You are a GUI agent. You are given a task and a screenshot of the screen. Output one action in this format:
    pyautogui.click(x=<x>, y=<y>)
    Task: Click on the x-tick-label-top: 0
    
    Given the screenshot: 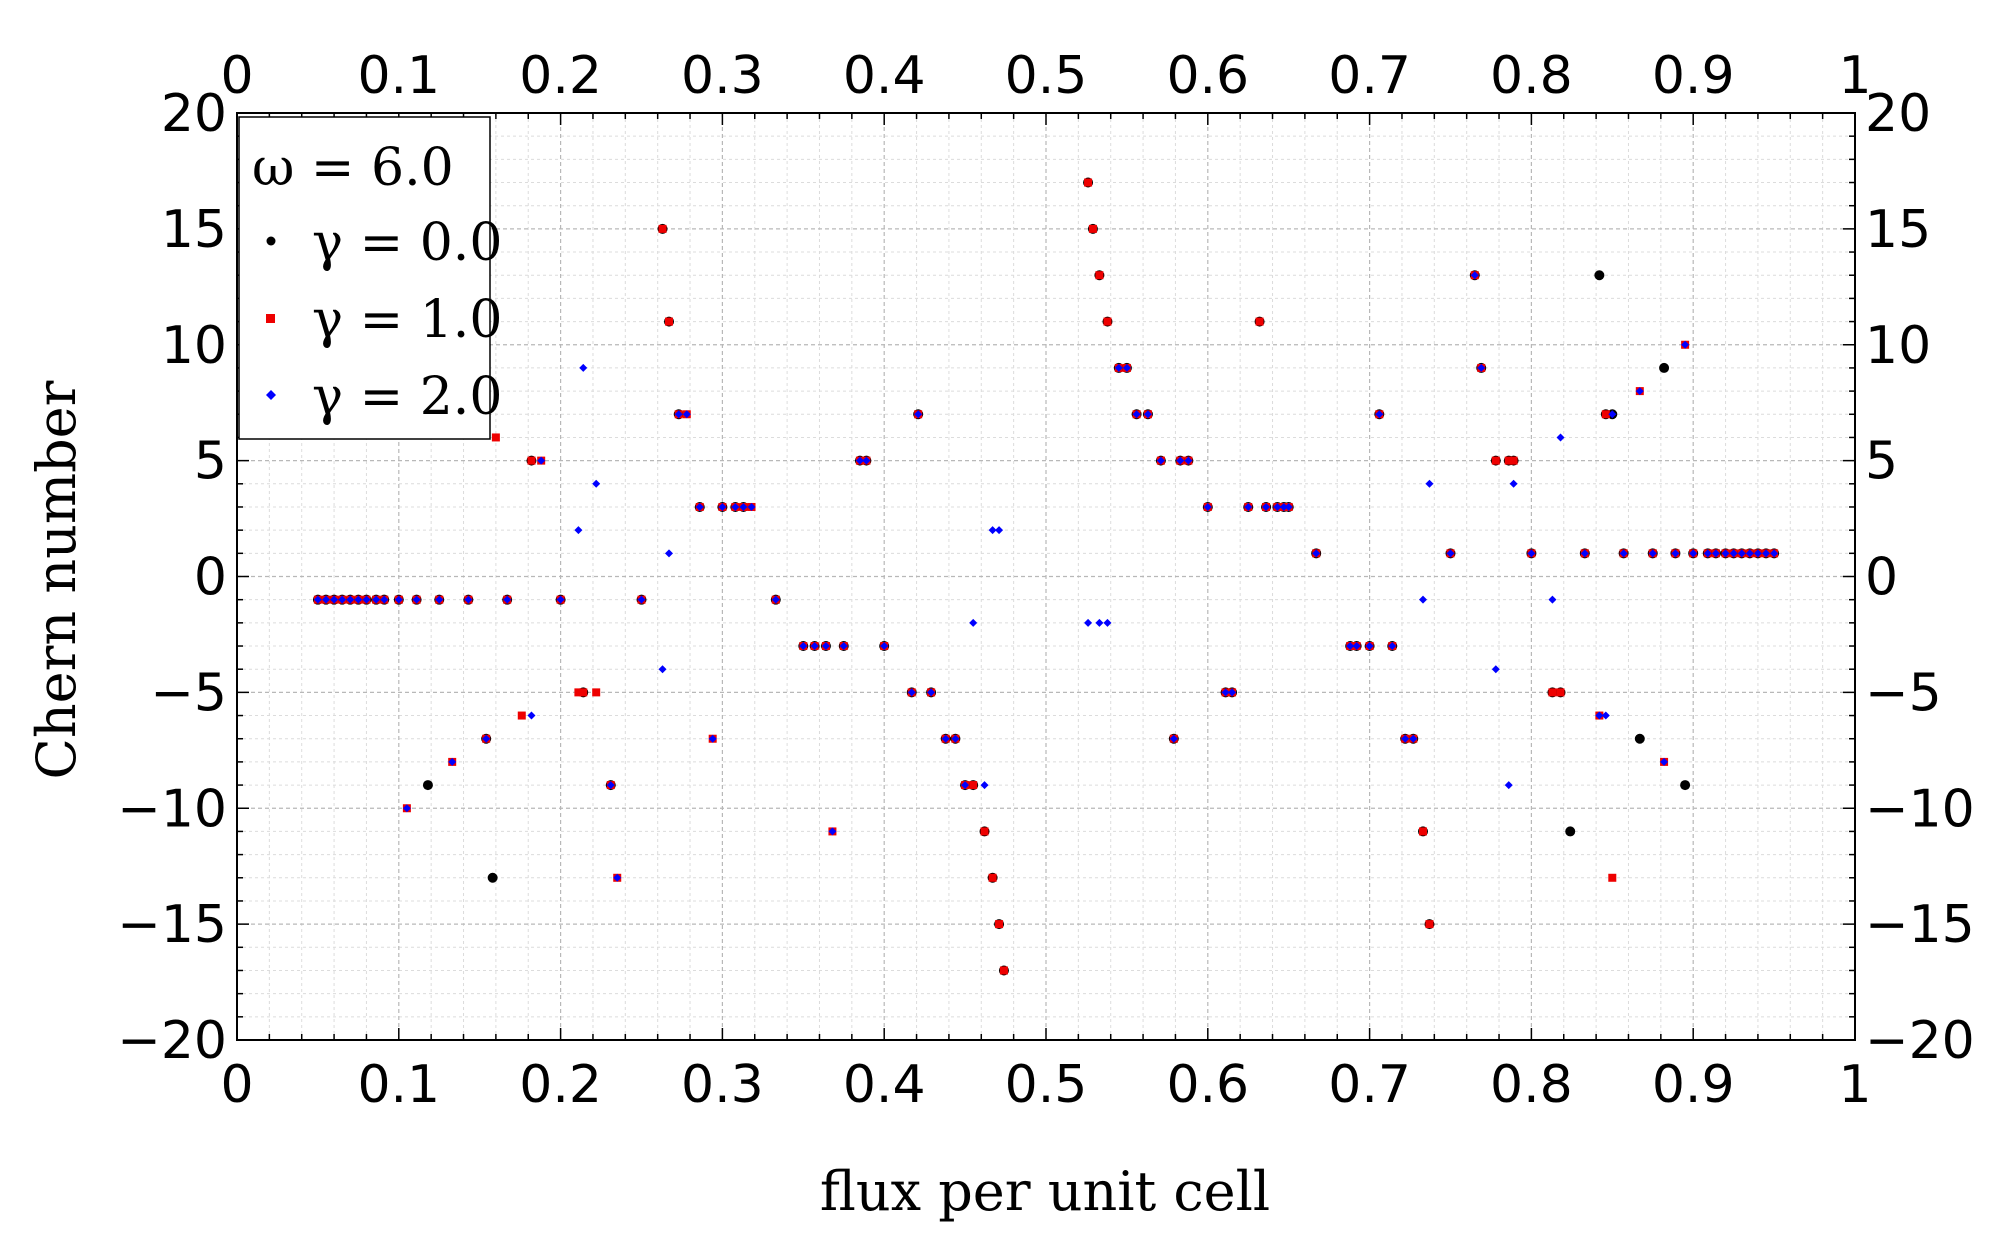 What is the action you would take?
    pyautogui.click(x=236, y=76)
    